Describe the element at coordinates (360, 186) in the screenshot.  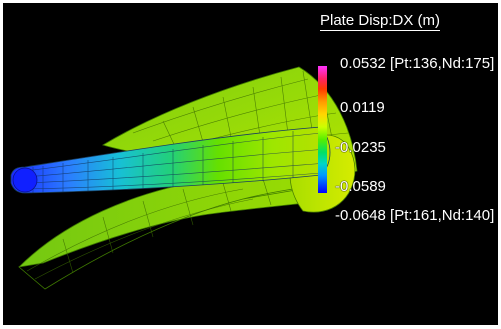
I see `legend-value-3: -0.0589` at that location.